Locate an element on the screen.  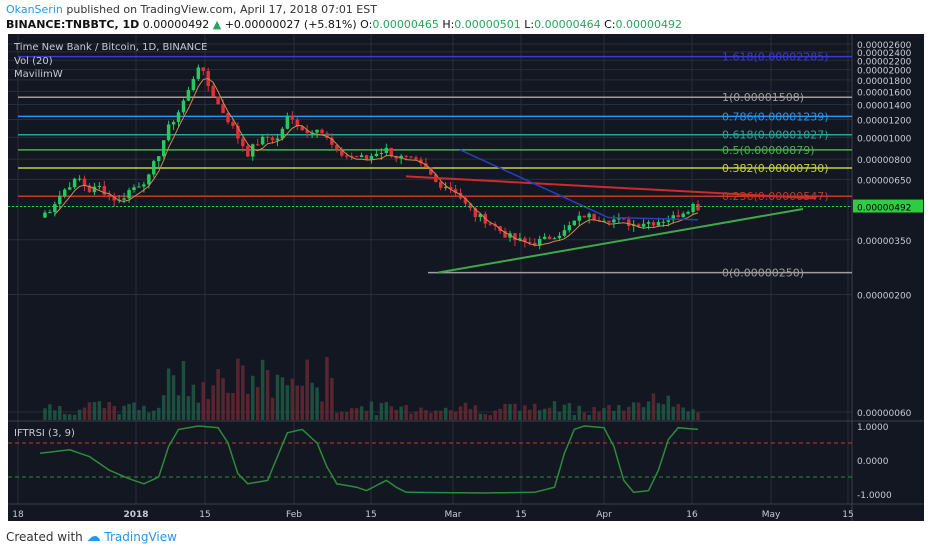
author-link: OkanSerin is located at coordinates (34, 9).